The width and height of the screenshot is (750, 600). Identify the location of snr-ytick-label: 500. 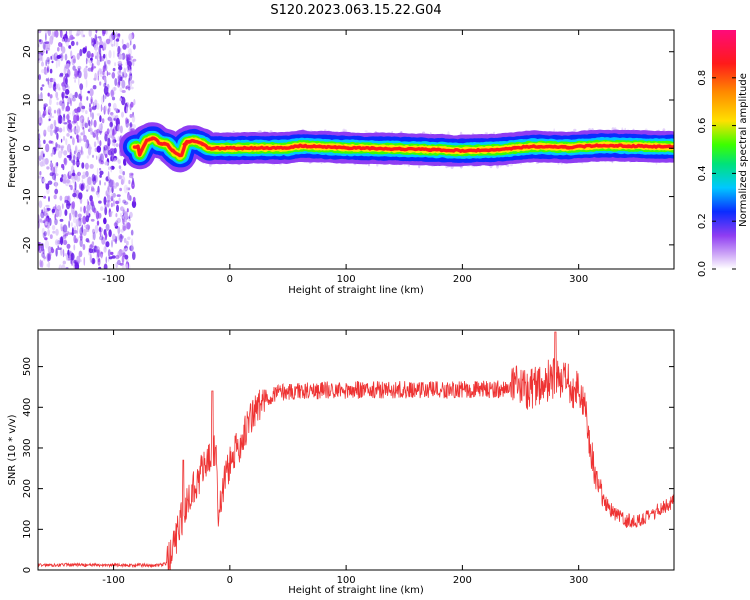
(27, 366).